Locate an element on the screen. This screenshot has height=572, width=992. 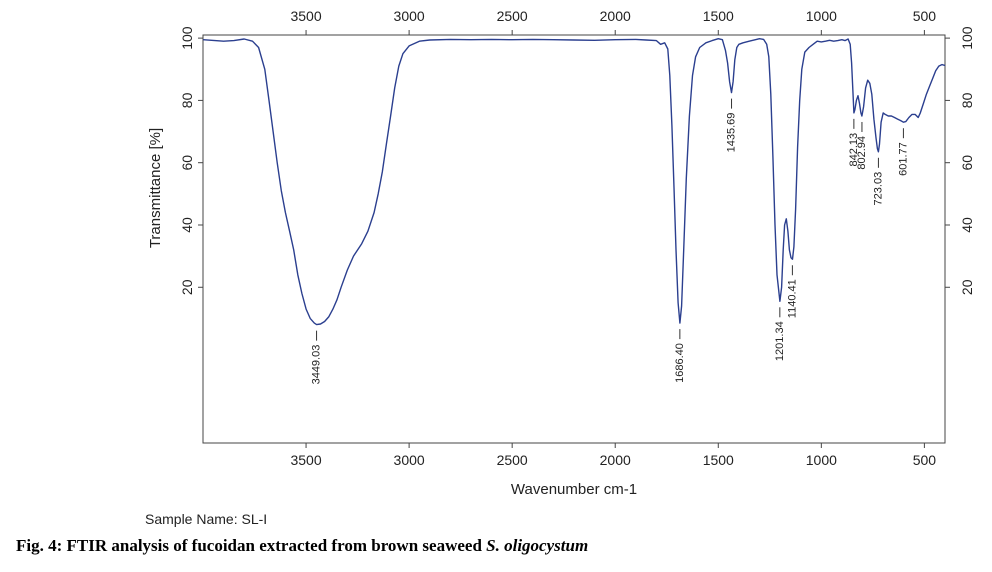
x-tick-top-label: 3500 is located at coordinates (305, 16).